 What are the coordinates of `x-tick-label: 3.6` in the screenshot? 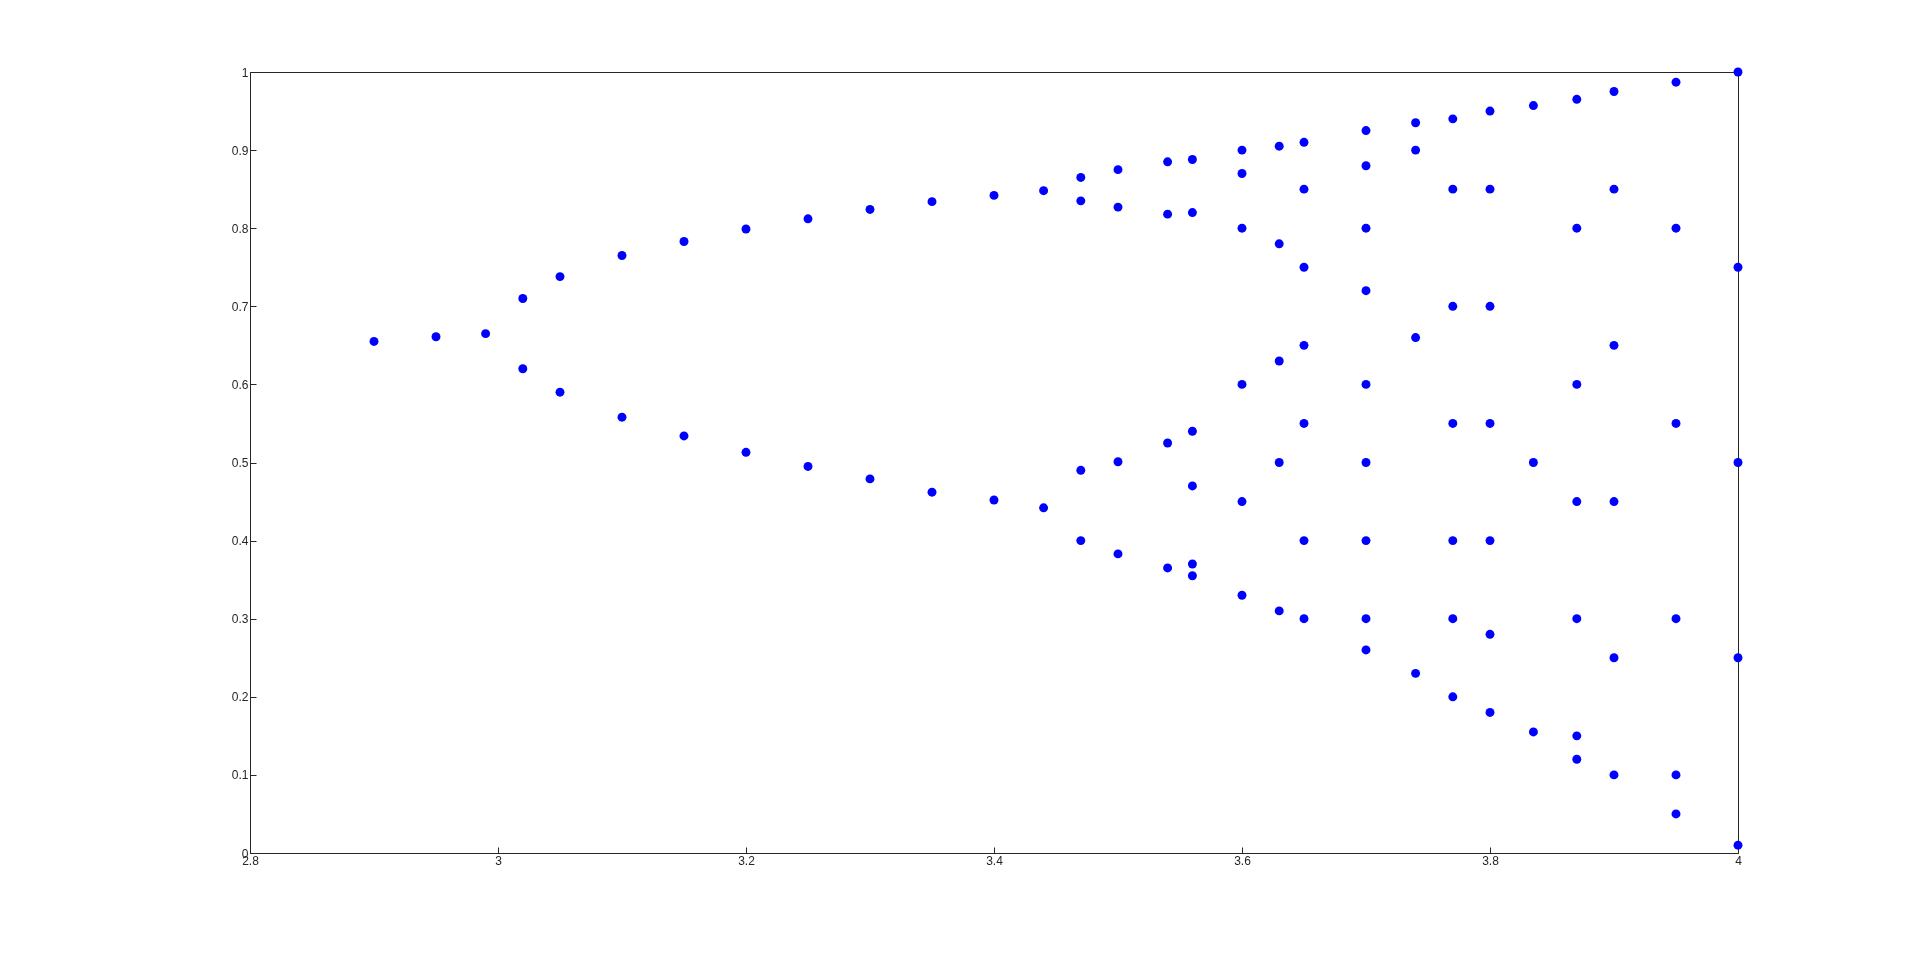 It's located at (1243, 860).